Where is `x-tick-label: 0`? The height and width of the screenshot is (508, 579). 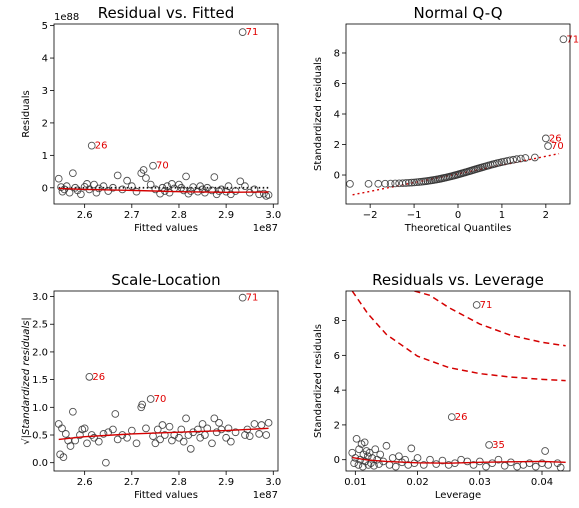 x-tick-label: 0 is located at coordinates (458, 215).